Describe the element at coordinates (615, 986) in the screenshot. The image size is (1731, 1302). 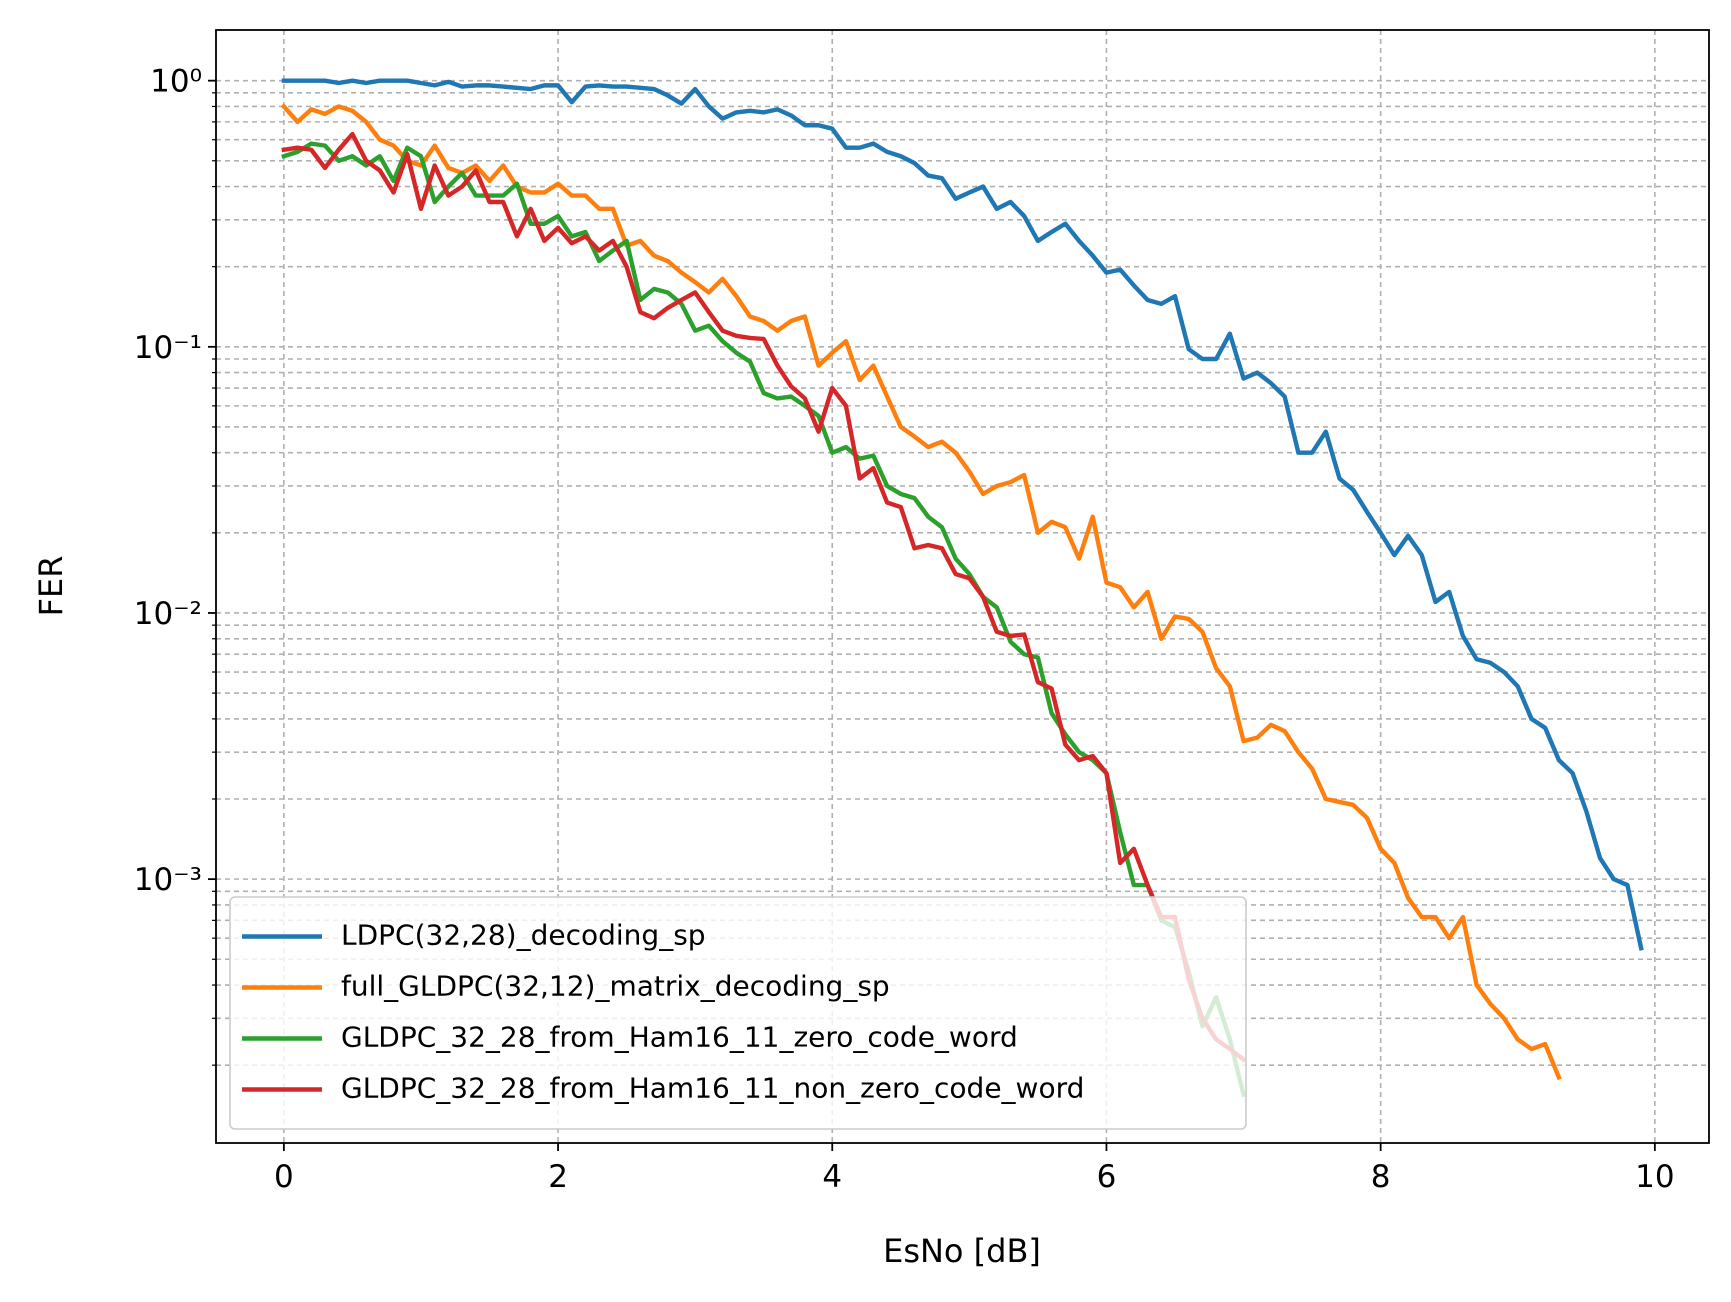
I see `legend-label: full_GLDPC(32,12)_matrix_decoding_sp` at that location.